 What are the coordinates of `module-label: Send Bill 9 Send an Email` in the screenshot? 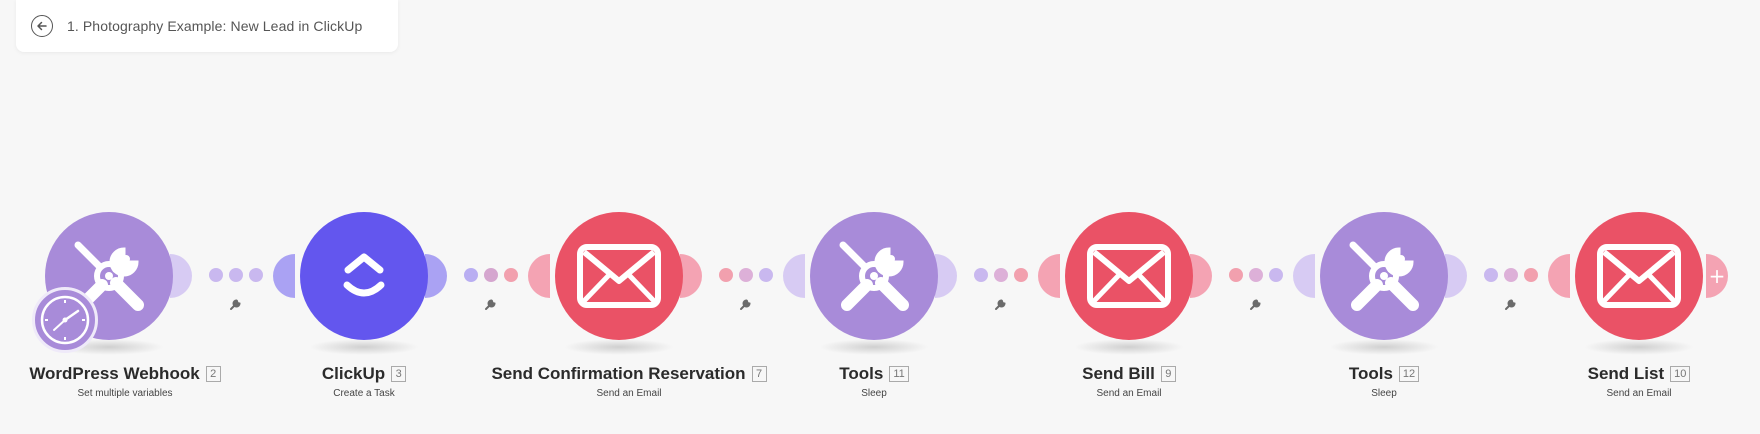 It's located at (1129, 381).